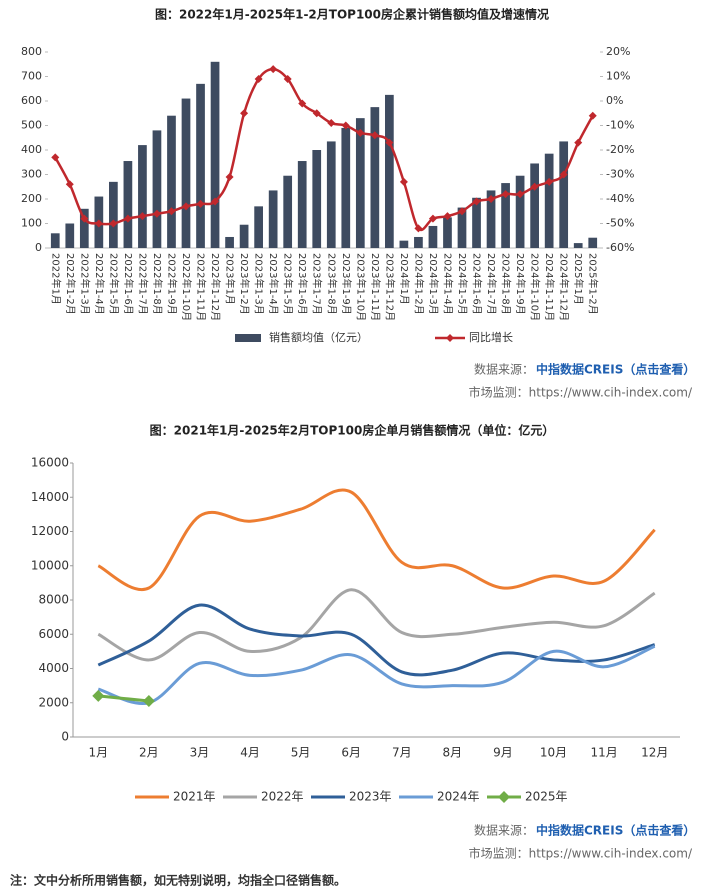 Image resolution: width=704 pixels, height=893 pixels. I want to click on x-tick-label: 2023年1-6月, so click(302, 284).